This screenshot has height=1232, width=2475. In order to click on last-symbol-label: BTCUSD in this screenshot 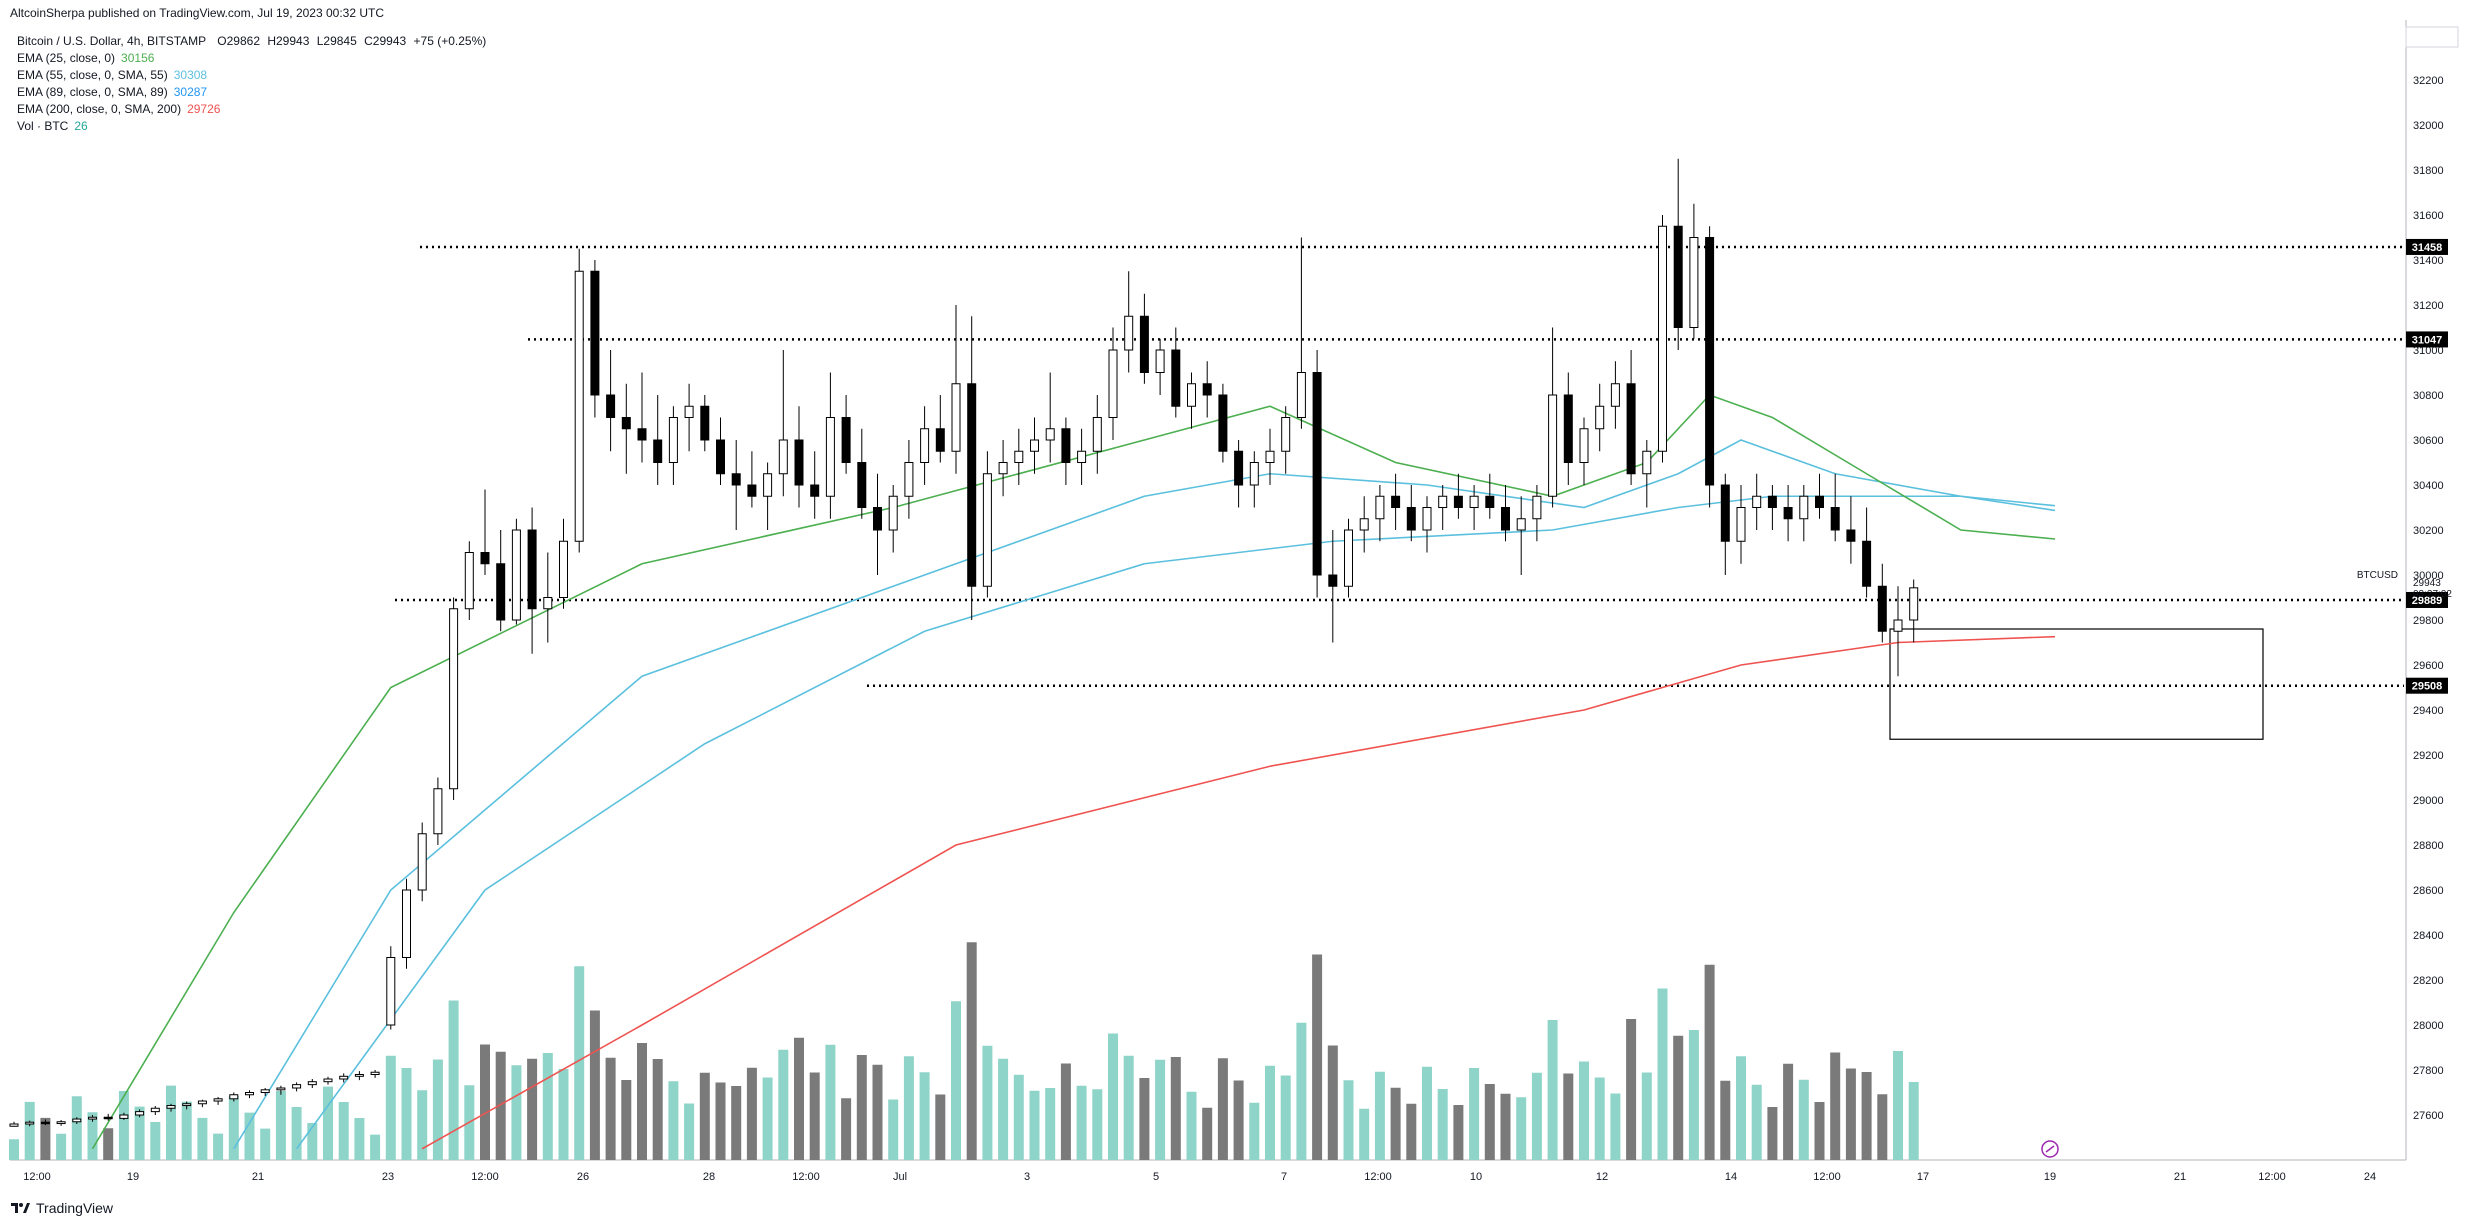, I will do `click(2377, 575)`.